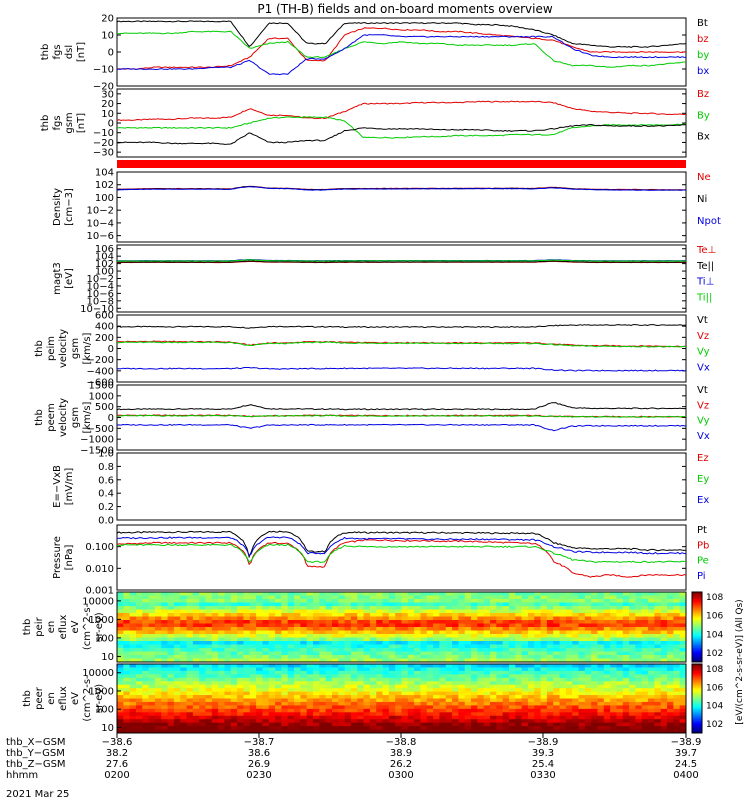 The width and height of the screenshot is (750, 800). What do you see at coordinates (401, 49) in the screenshot?
I see `series-line-by` at bounding box center [401, 49].